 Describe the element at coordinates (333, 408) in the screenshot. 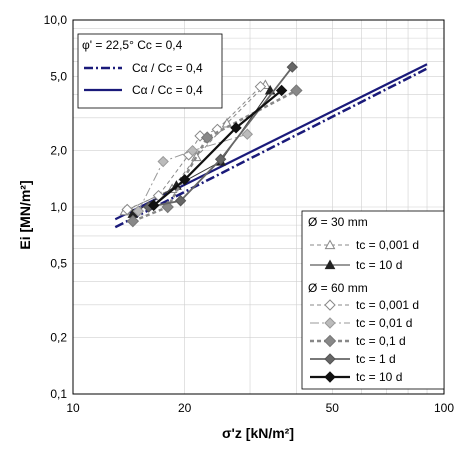

I see `x-tick-label: 50` at that location.